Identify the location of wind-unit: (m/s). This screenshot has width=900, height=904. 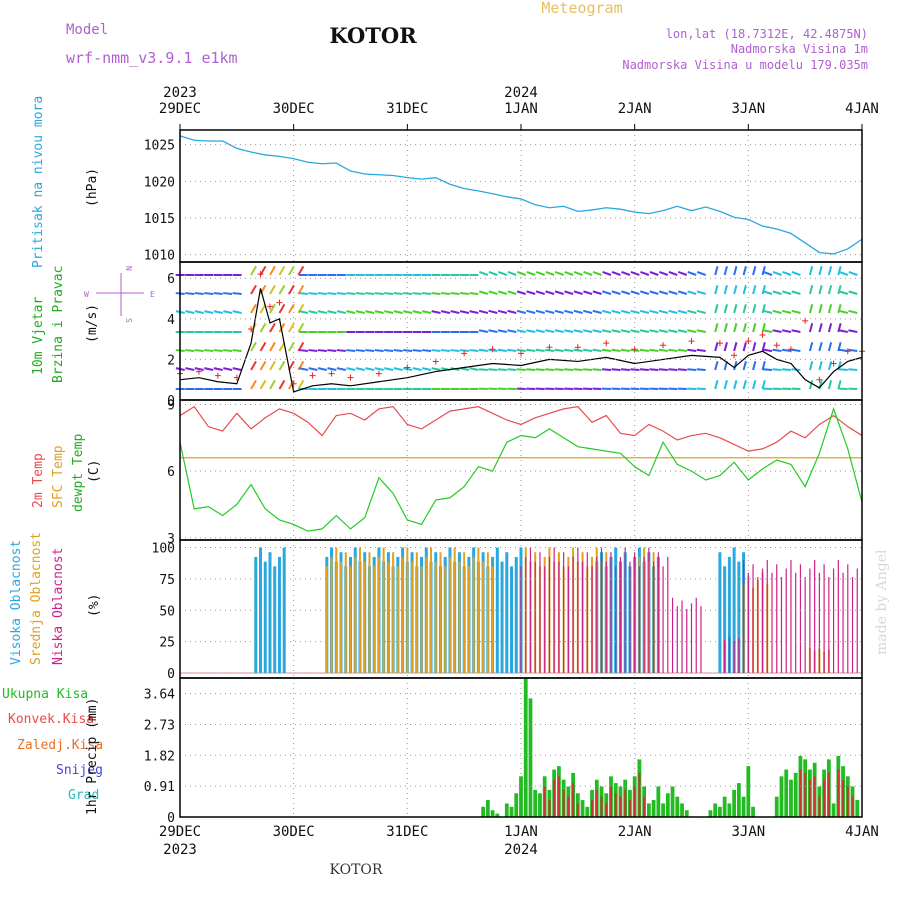
(92, 323).